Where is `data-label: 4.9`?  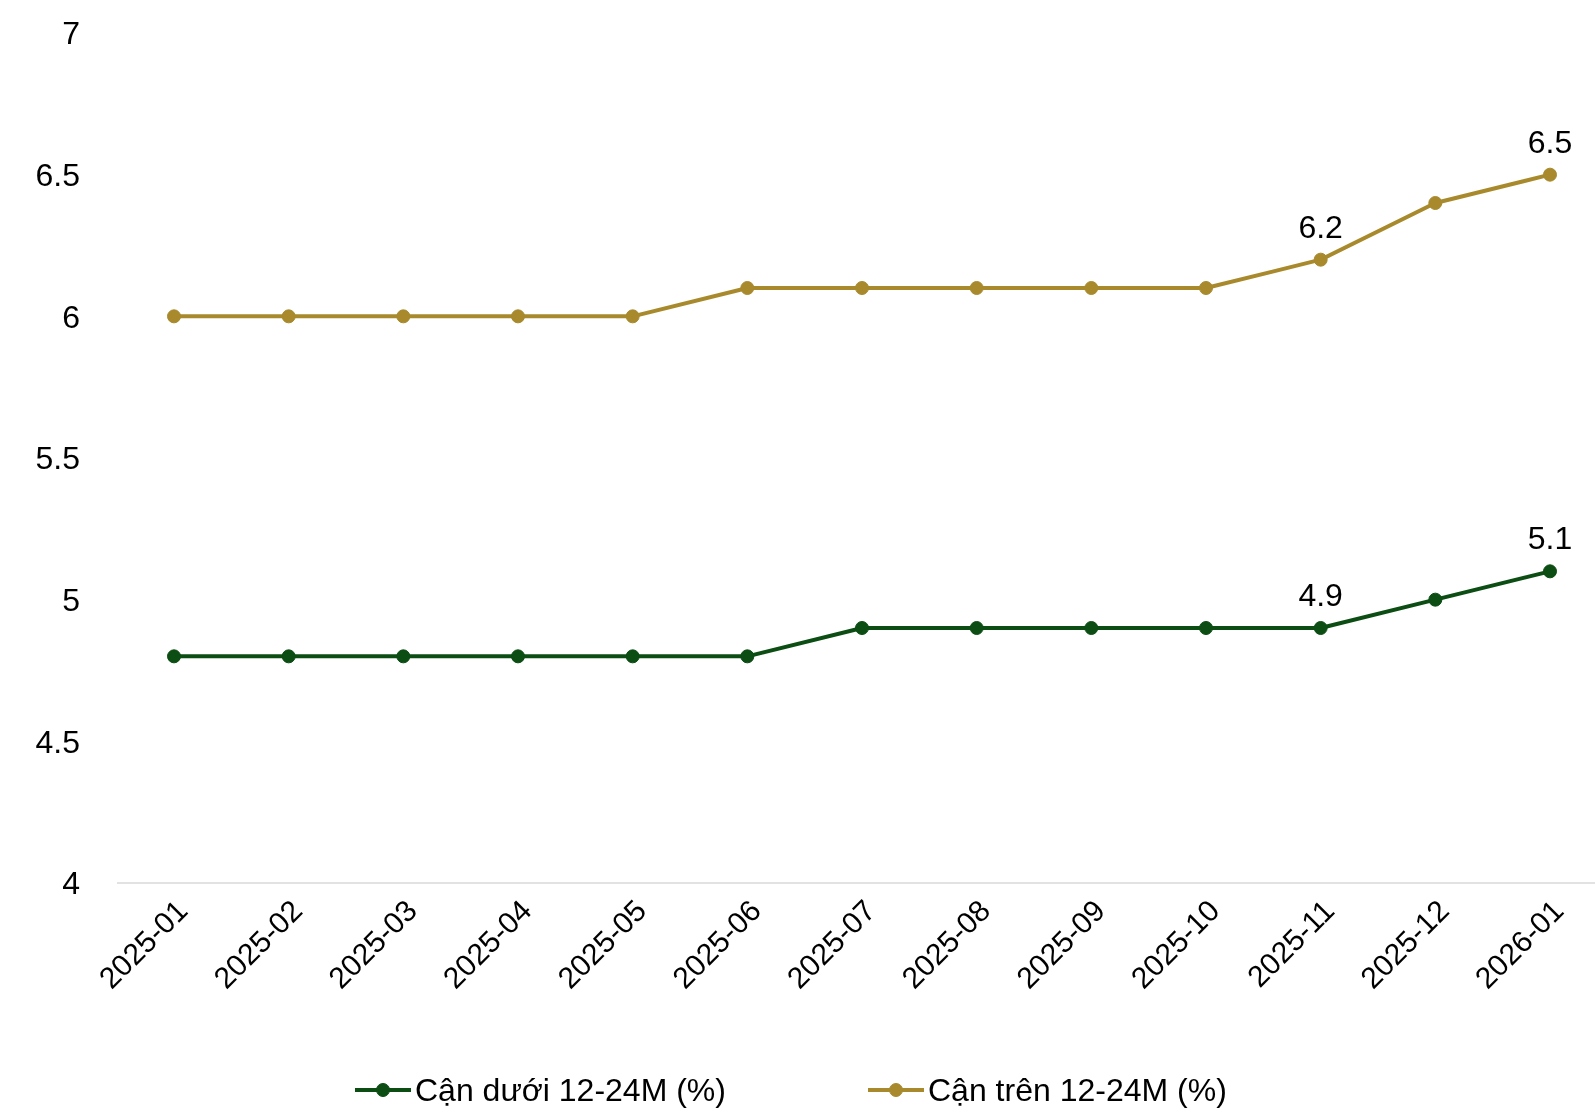
data-label: 4.9 is located at coordinates (1320, 595).